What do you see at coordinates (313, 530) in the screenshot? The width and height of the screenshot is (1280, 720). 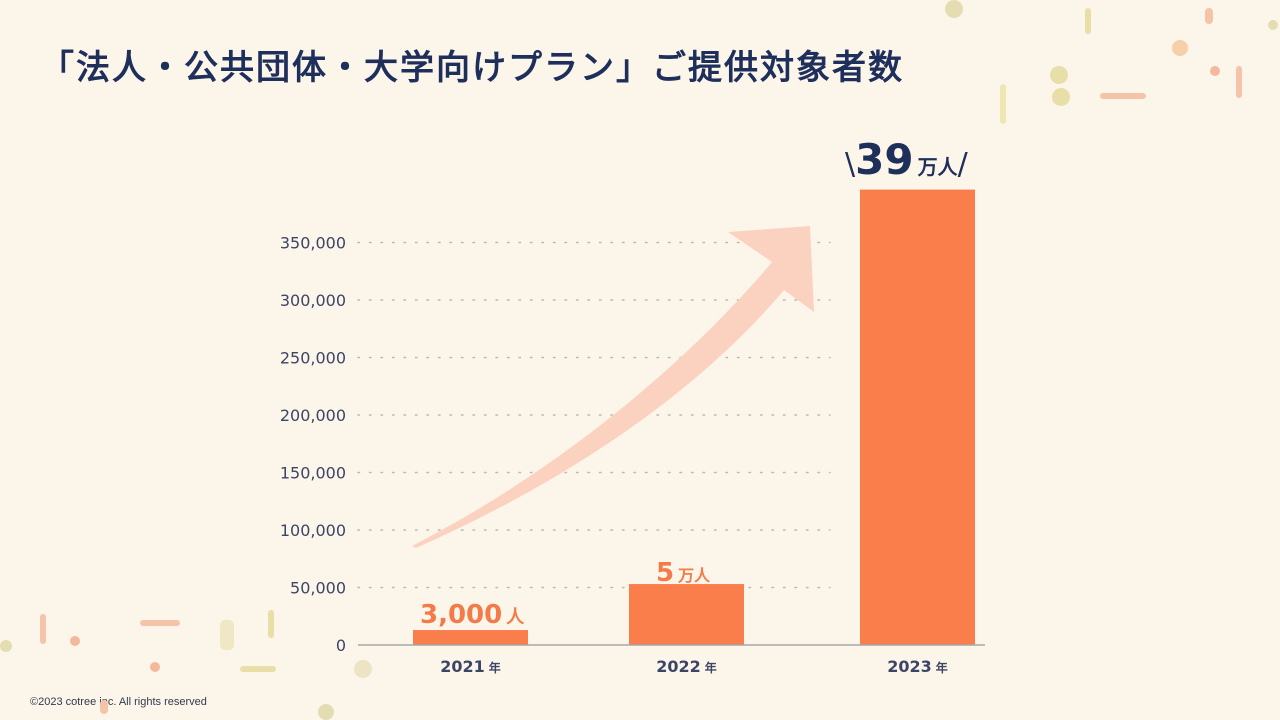 I see `y-tick-label: 100,000` at bounding box center [313, 530].